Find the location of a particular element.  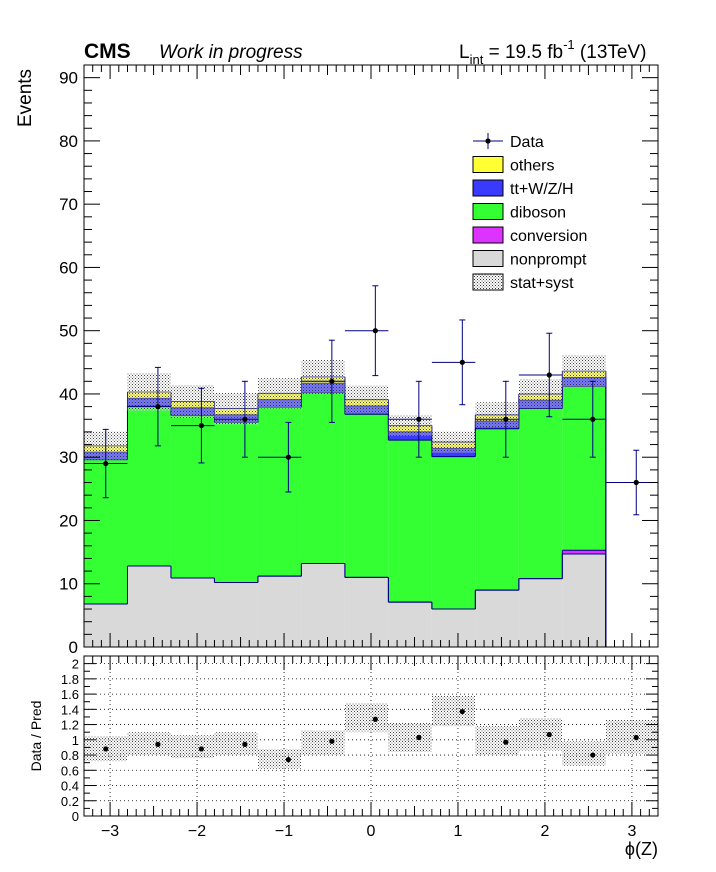

ratio-y-tick-label: 1.8 is located at coordinates (70, 679).